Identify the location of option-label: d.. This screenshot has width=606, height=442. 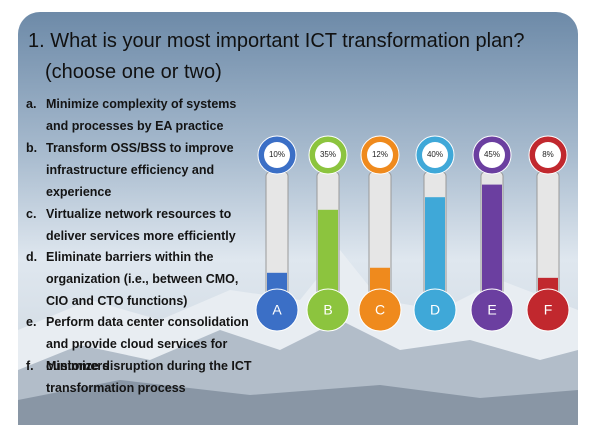
(32, 257).